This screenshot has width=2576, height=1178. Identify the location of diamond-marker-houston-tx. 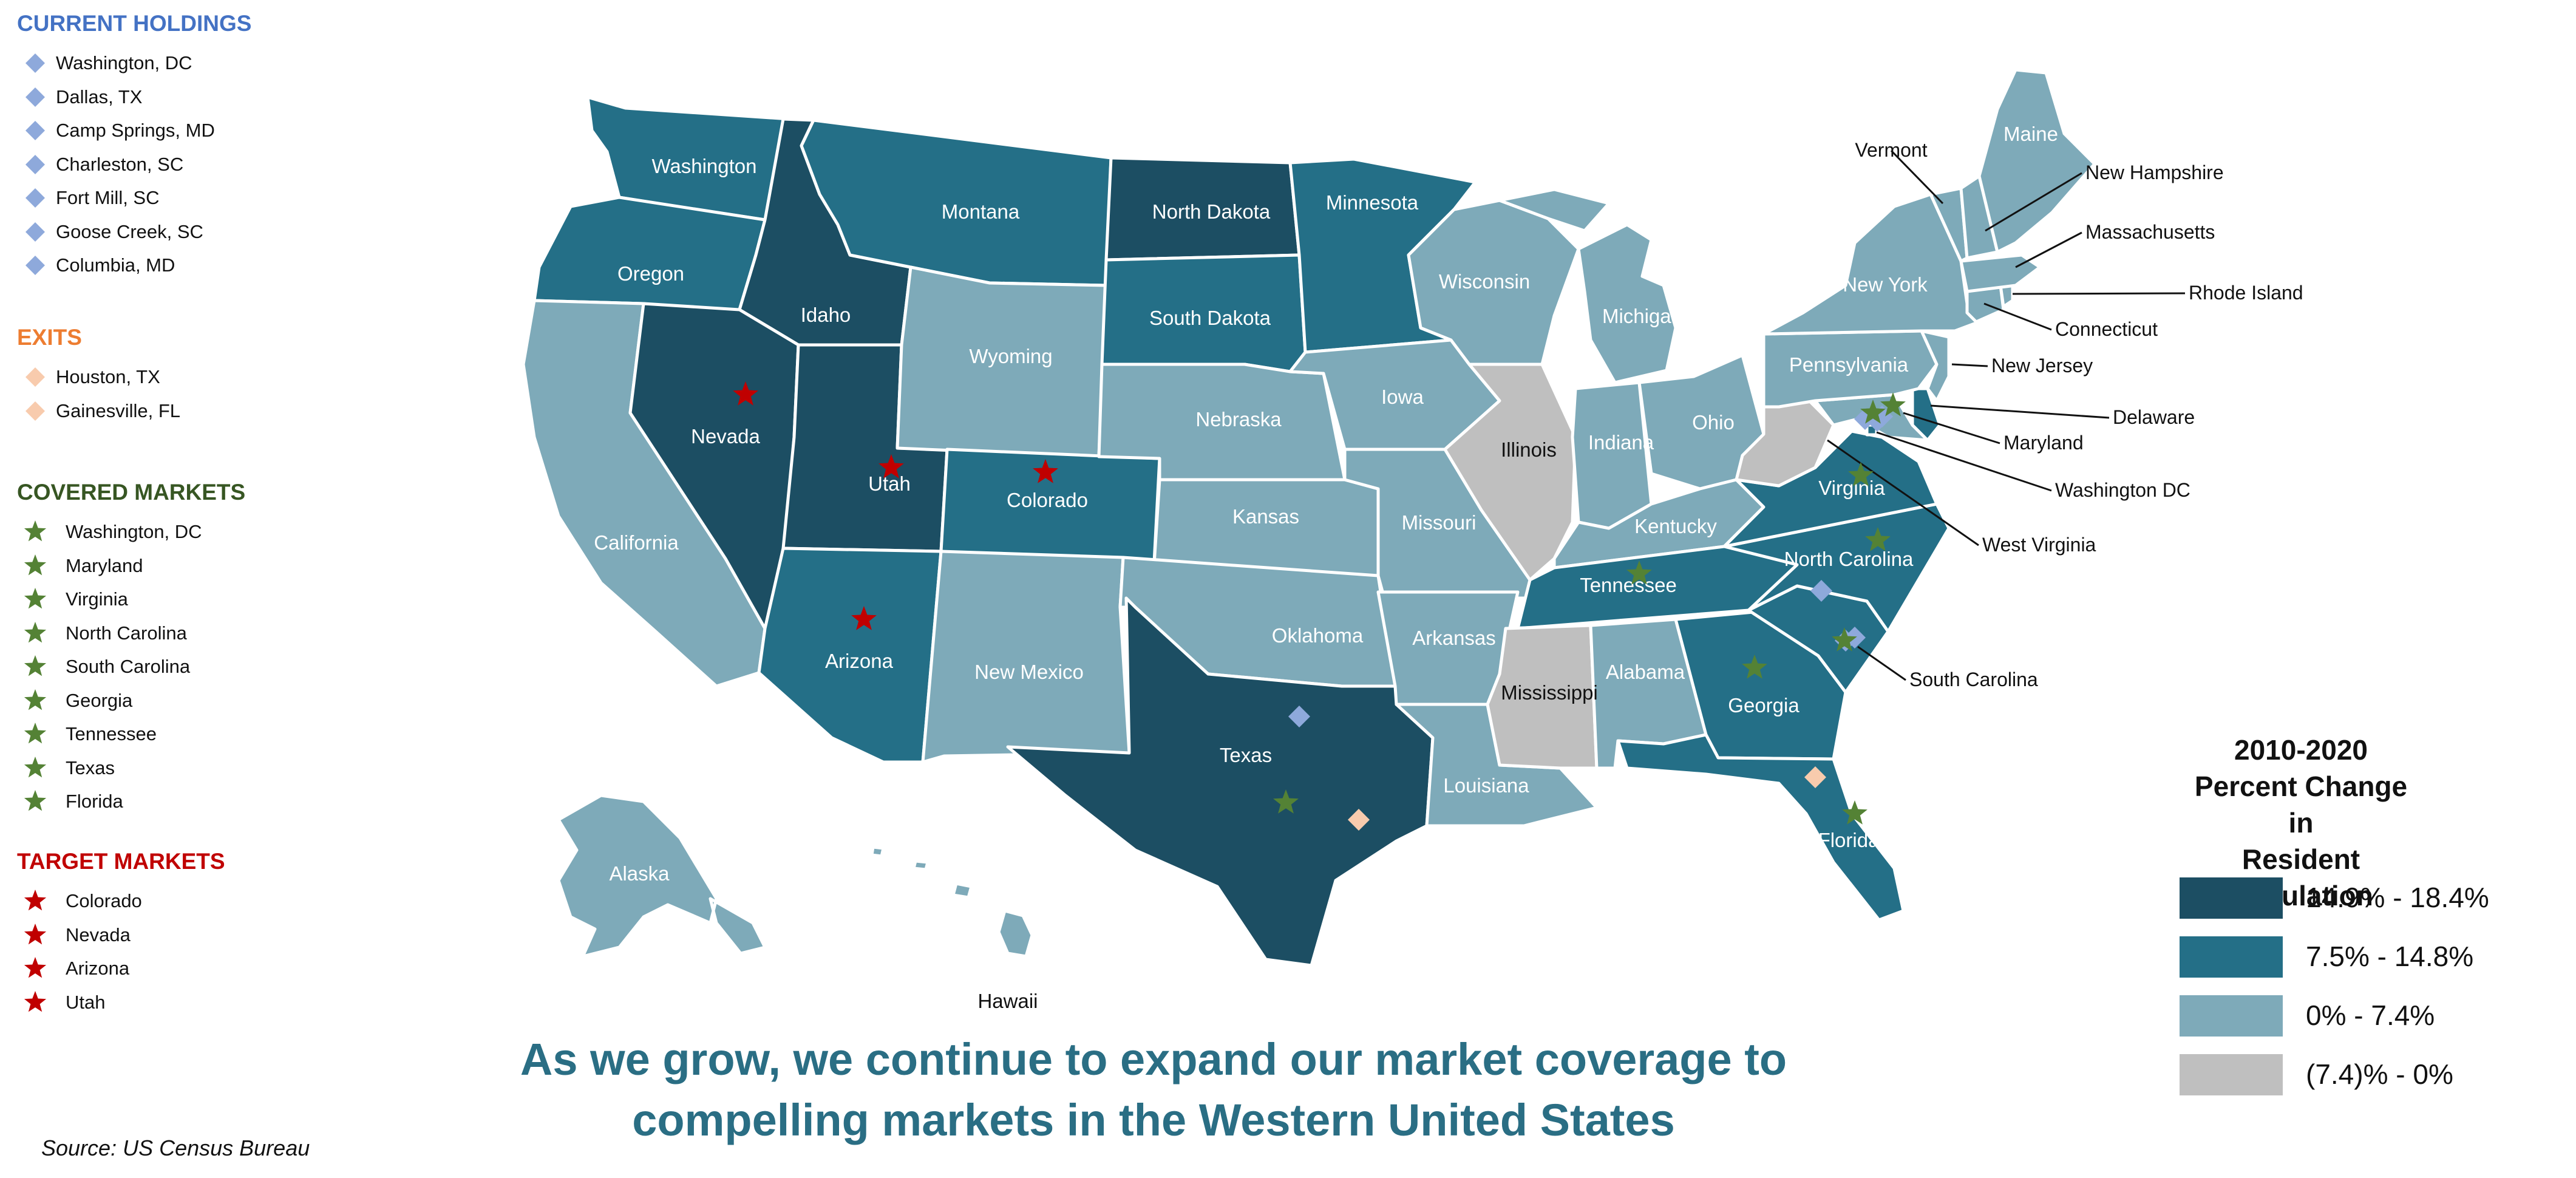
(1359, 820).